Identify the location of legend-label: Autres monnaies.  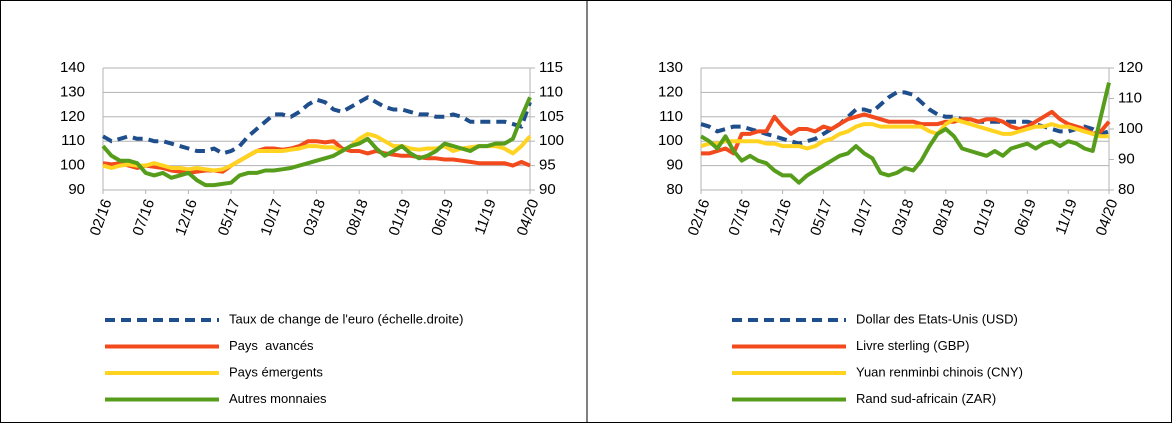
(278, 398).